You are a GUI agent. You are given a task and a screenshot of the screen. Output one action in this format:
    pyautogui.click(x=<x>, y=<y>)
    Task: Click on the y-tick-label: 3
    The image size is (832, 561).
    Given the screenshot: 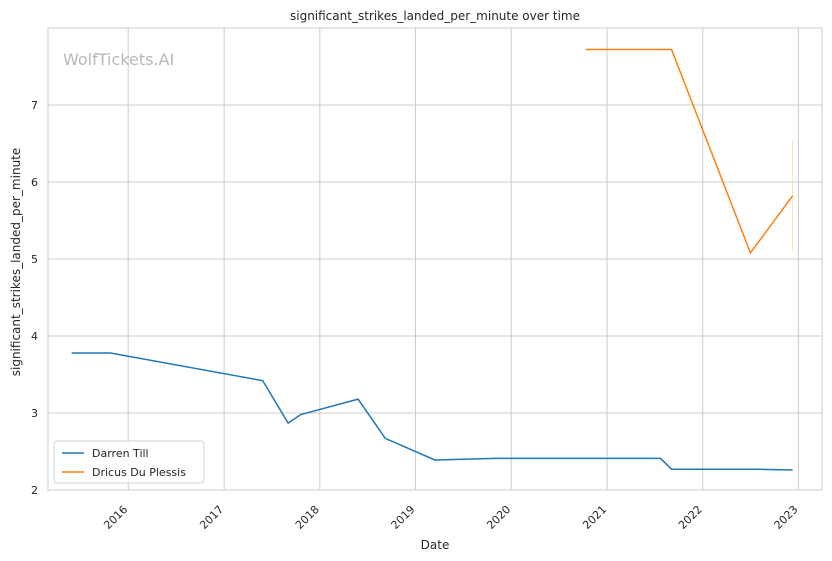 What is the action you would take?
    pyautogui.click(x=34, y=413)
    